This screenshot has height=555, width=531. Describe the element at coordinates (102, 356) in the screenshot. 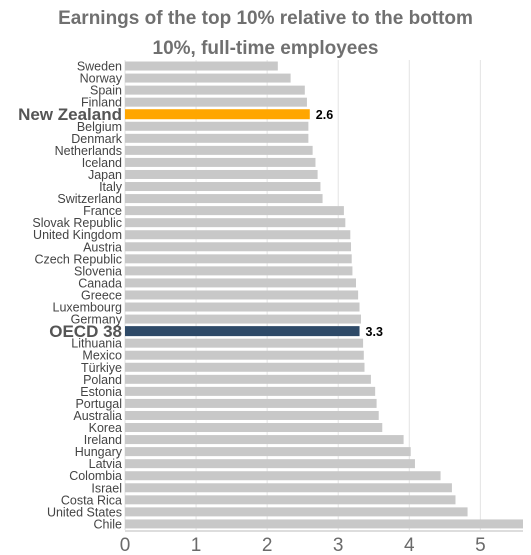

I see `category-label-mexico: Mexico` at that location.